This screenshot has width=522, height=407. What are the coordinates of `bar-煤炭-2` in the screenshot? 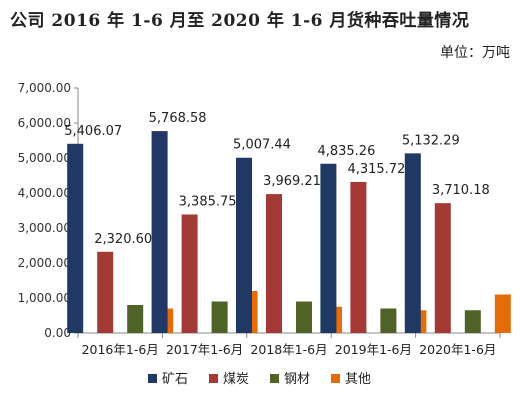 It's located at (274, 263).